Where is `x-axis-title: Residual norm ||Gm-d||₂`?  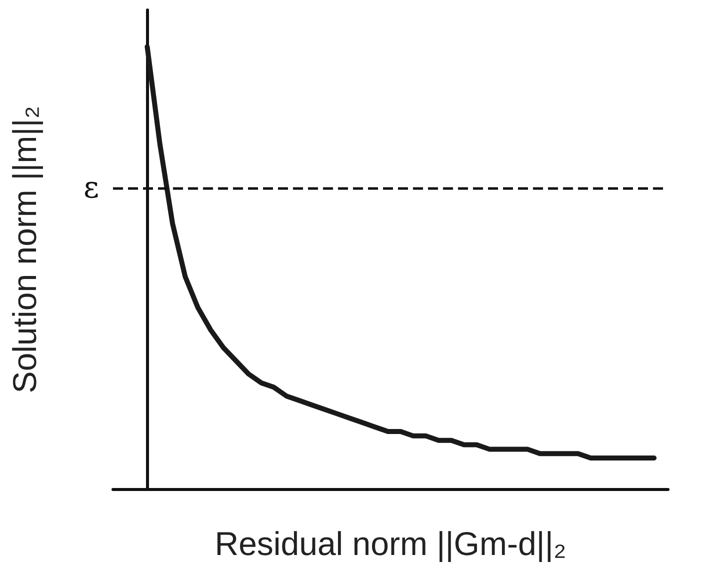
x-axis-title: Residual norm ||Gm-d||₂ is located at coordinates (390, 543).